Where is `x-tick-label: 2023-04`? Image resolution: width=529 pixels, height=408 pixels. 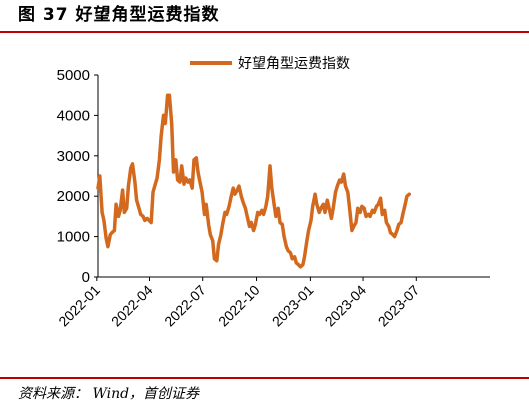 x-tick-label: 2023-04 is located at coordinates (346, 306).